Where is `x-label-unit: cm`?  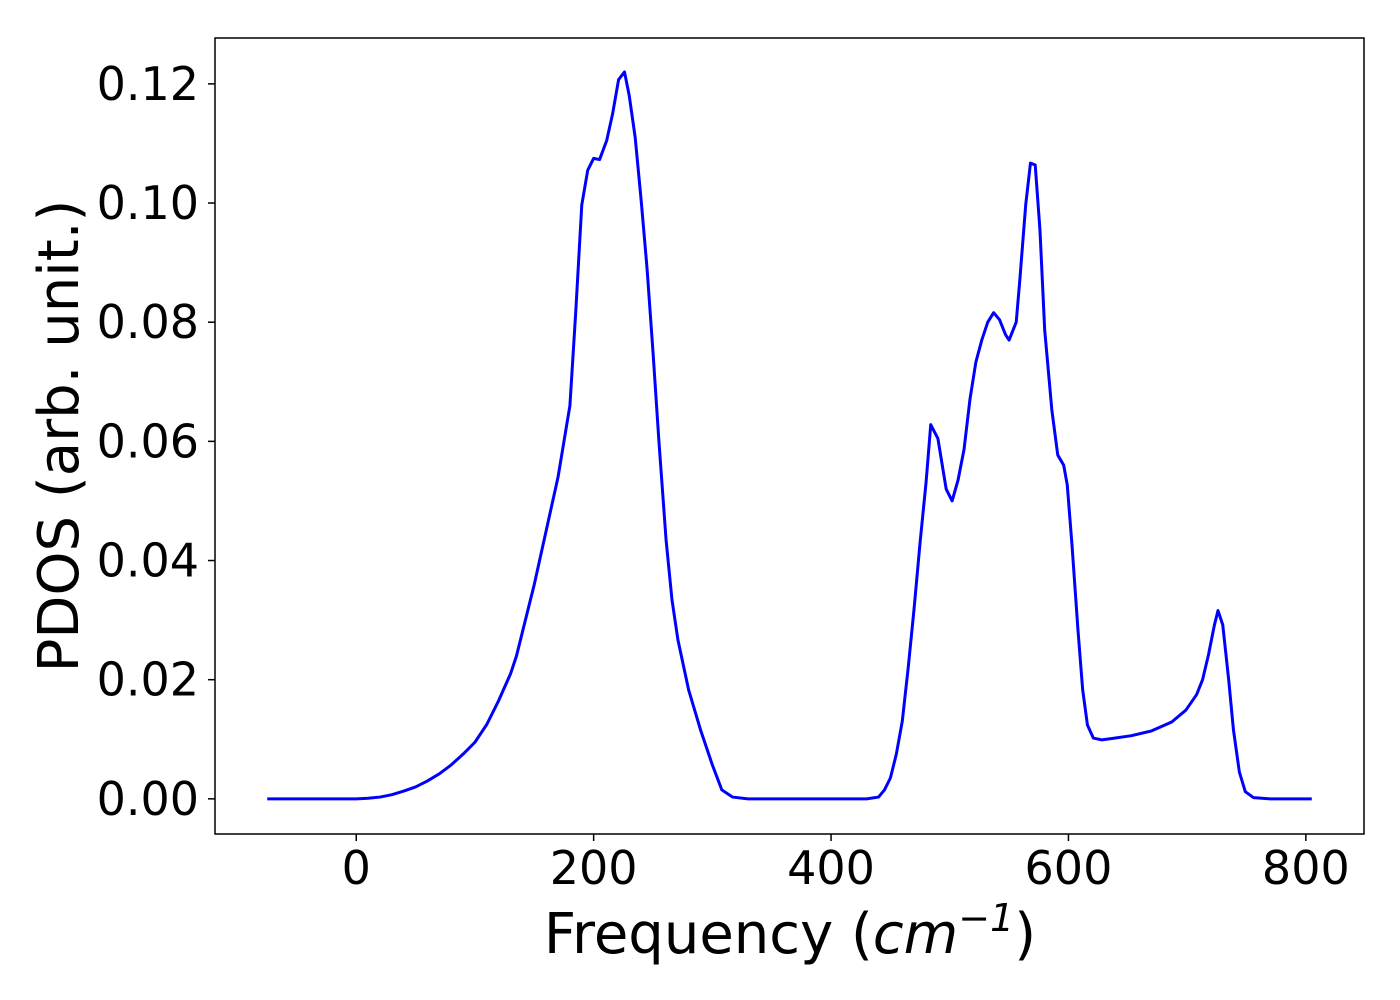
x-label-unit: cm is located at coordinates (915, 934).